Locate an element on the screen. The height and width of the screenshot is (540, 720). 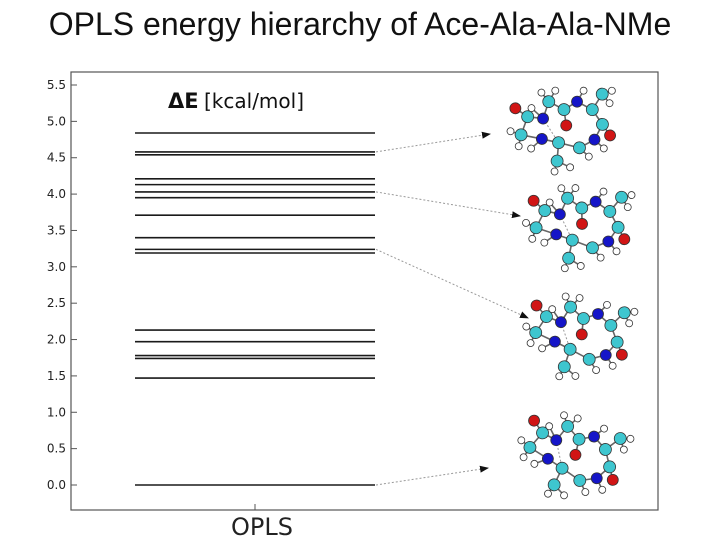
y-tick-label: 5.0 is located at coordinates (56, 121).